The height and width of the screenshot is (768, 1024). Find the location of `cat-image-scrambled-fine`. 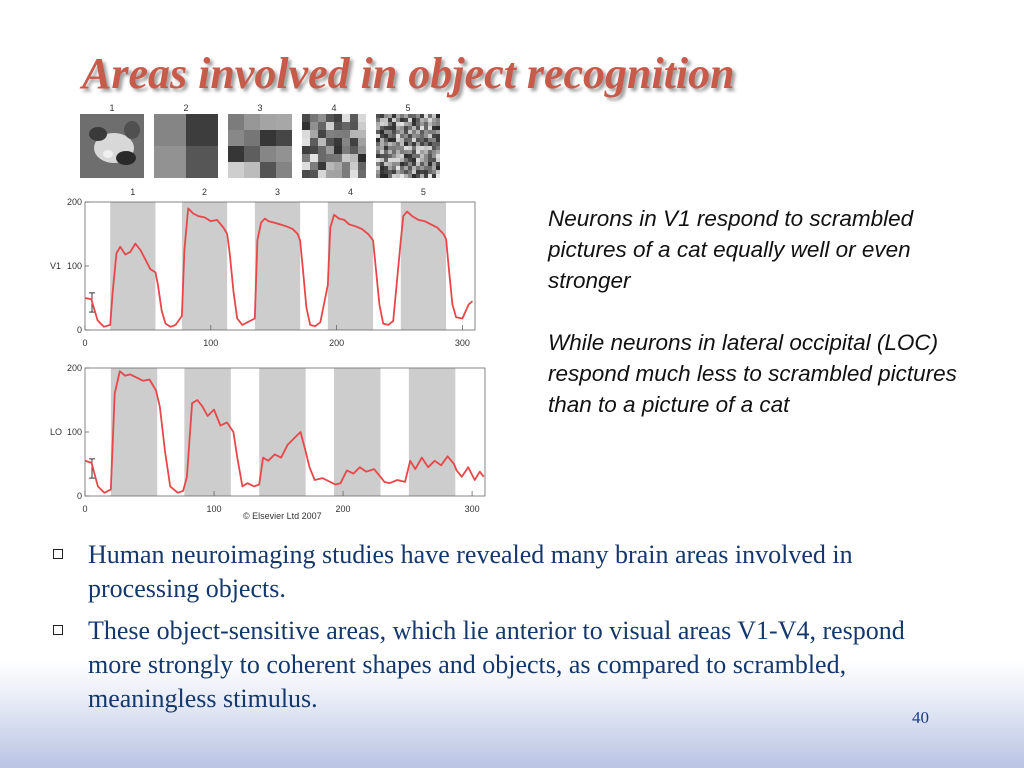

cat-image-scrambled-fine is located at coordinates (334, 146).